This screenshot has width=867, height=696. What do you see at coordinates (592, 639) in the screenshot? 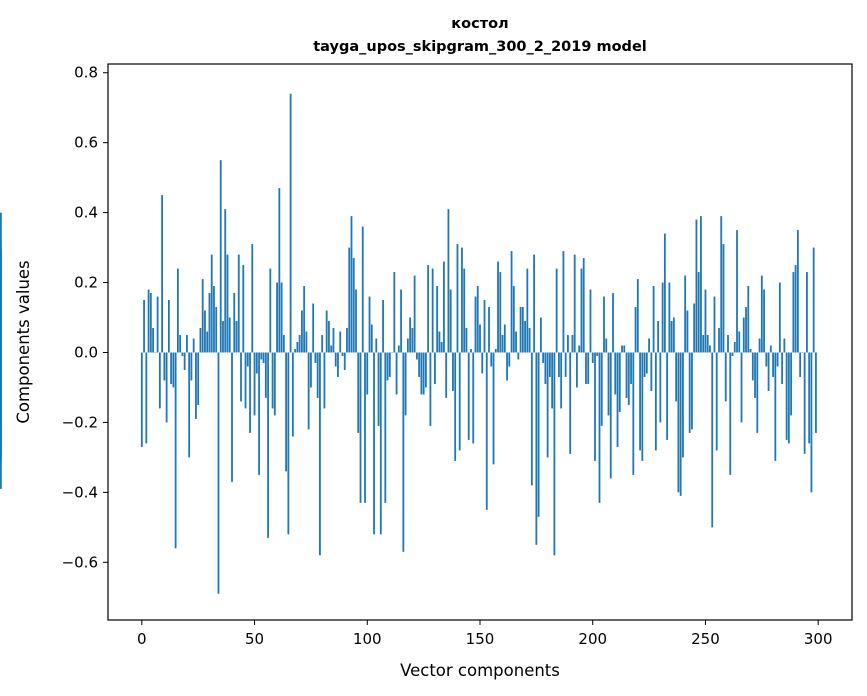
I see `x-tick-label-200: 200` at bounding box center [592, 639].